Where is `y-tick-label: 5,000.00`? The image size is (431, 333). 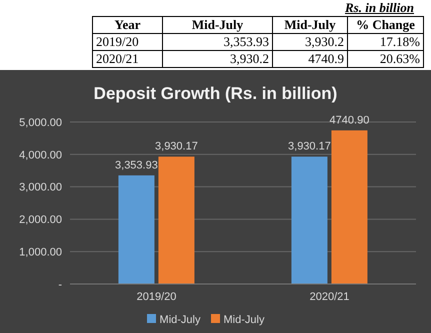 y-tick-label: 5,000.00 is located at coordinates (40, 122).